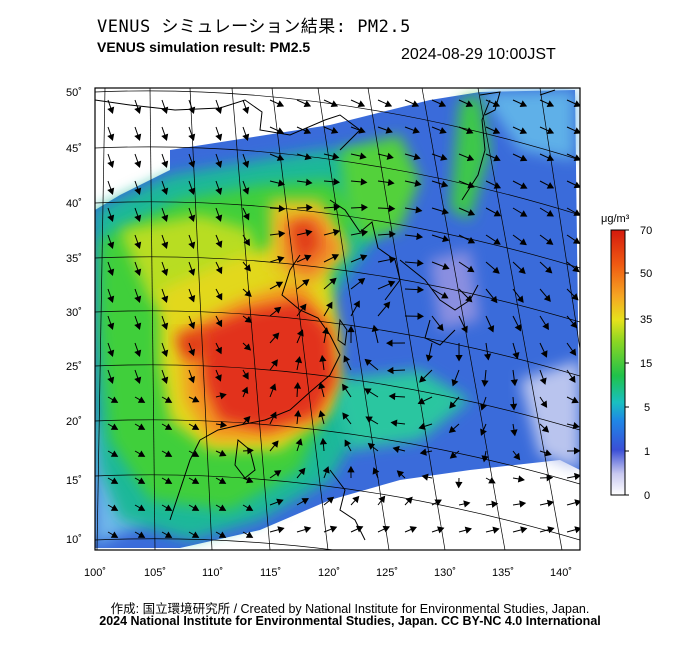 This screenshot has height=649, width=700. Describe the element at coordinates (155, 573) in the screenshot. I see `lon-label-105: 105˚` at that location.